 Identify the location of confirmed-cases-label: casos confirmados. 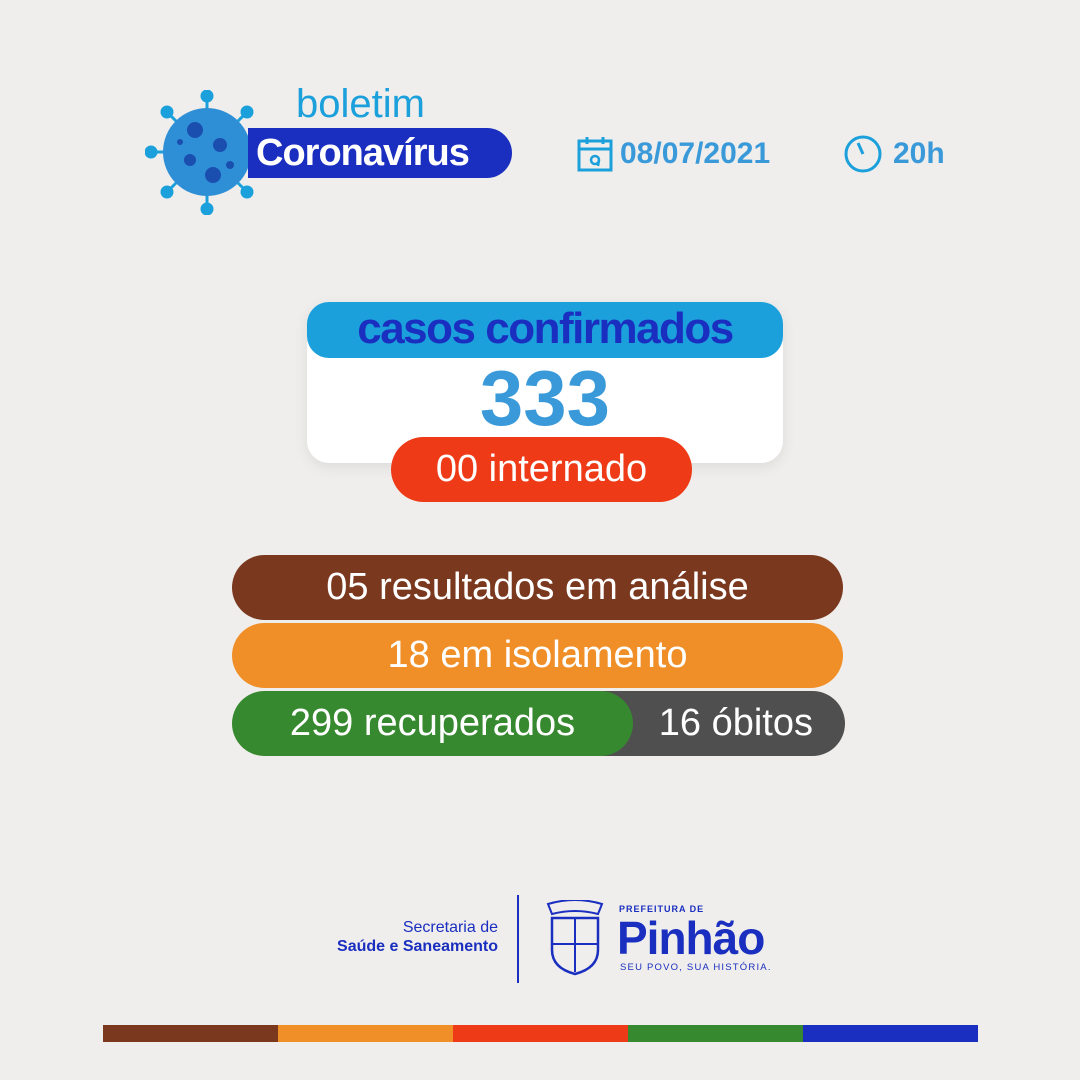
(545, 330).